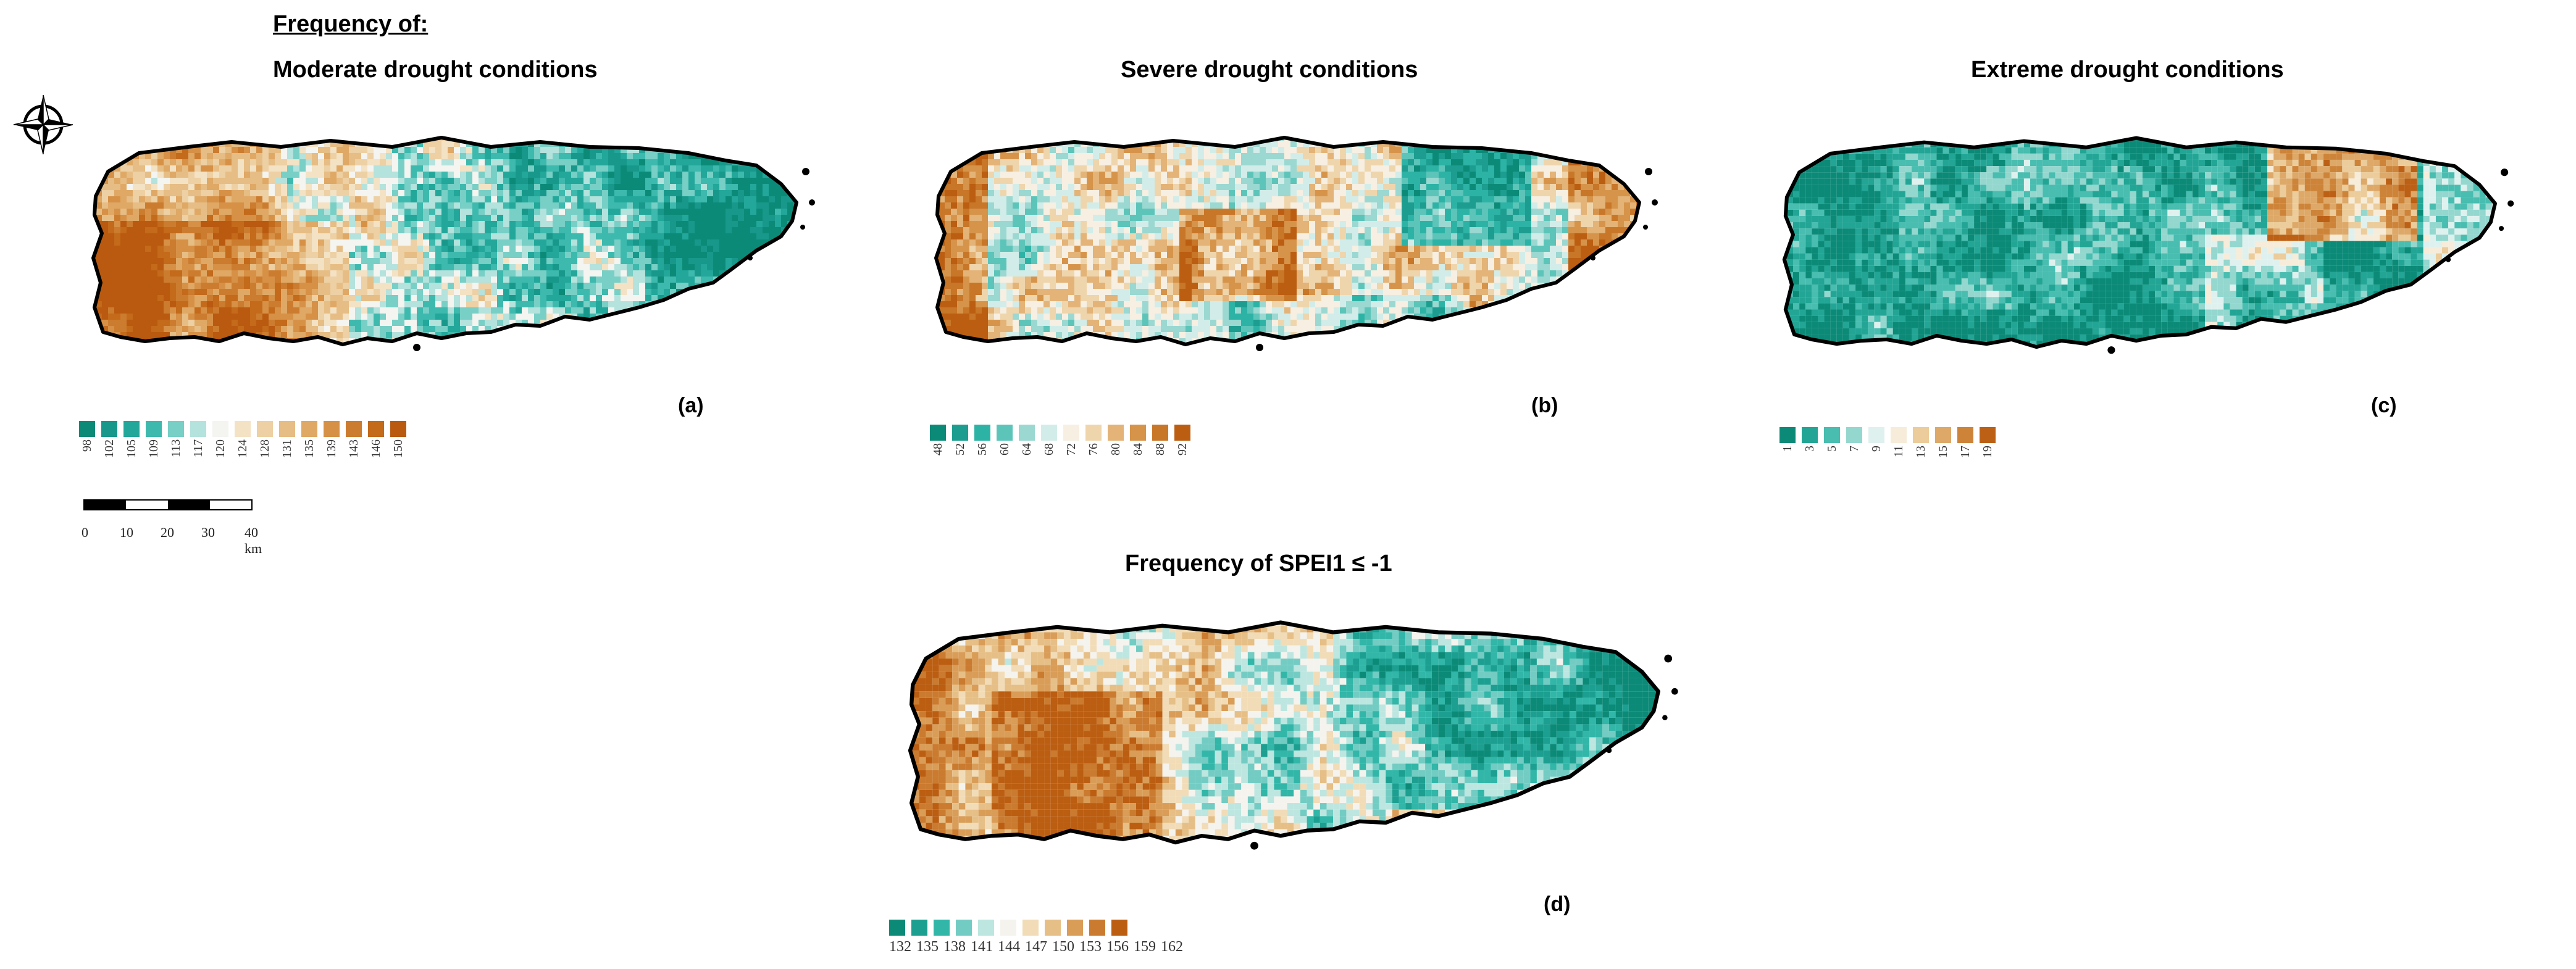 The width and height of the screenshot is (2576, 969). What do you see at coordinates (43, 124) in the screenshot?
I see `compass-rose-icon` at bounding box center [43, 124].